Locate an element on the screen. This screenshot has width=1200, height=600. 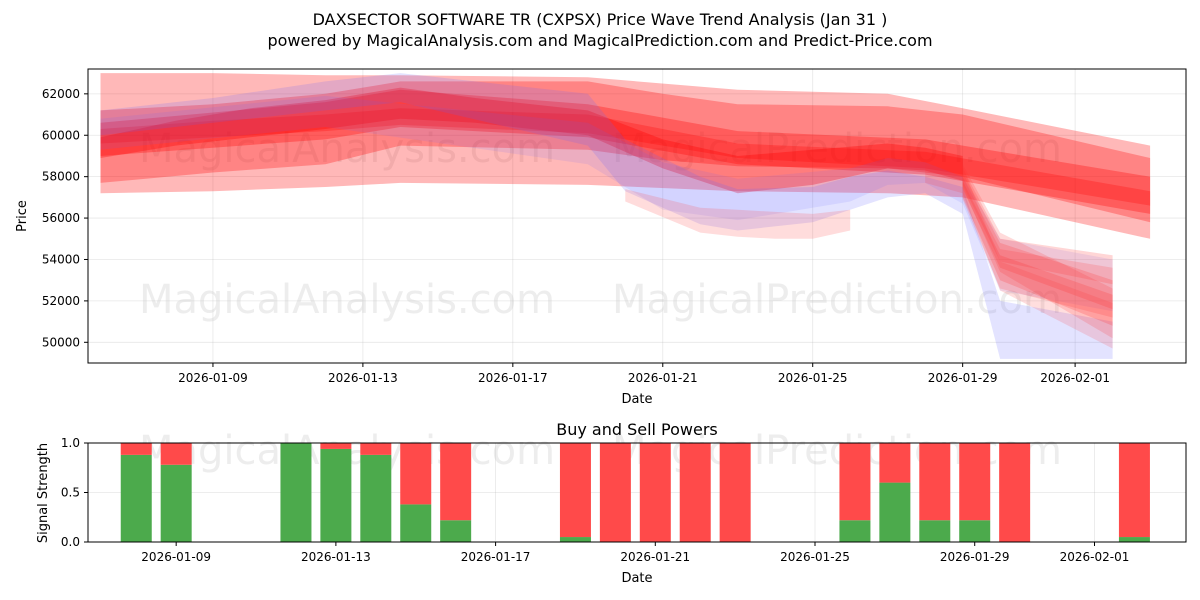
watermark-analysis-2: MagicalAnalysis.com is located at coordinates (347, 300).